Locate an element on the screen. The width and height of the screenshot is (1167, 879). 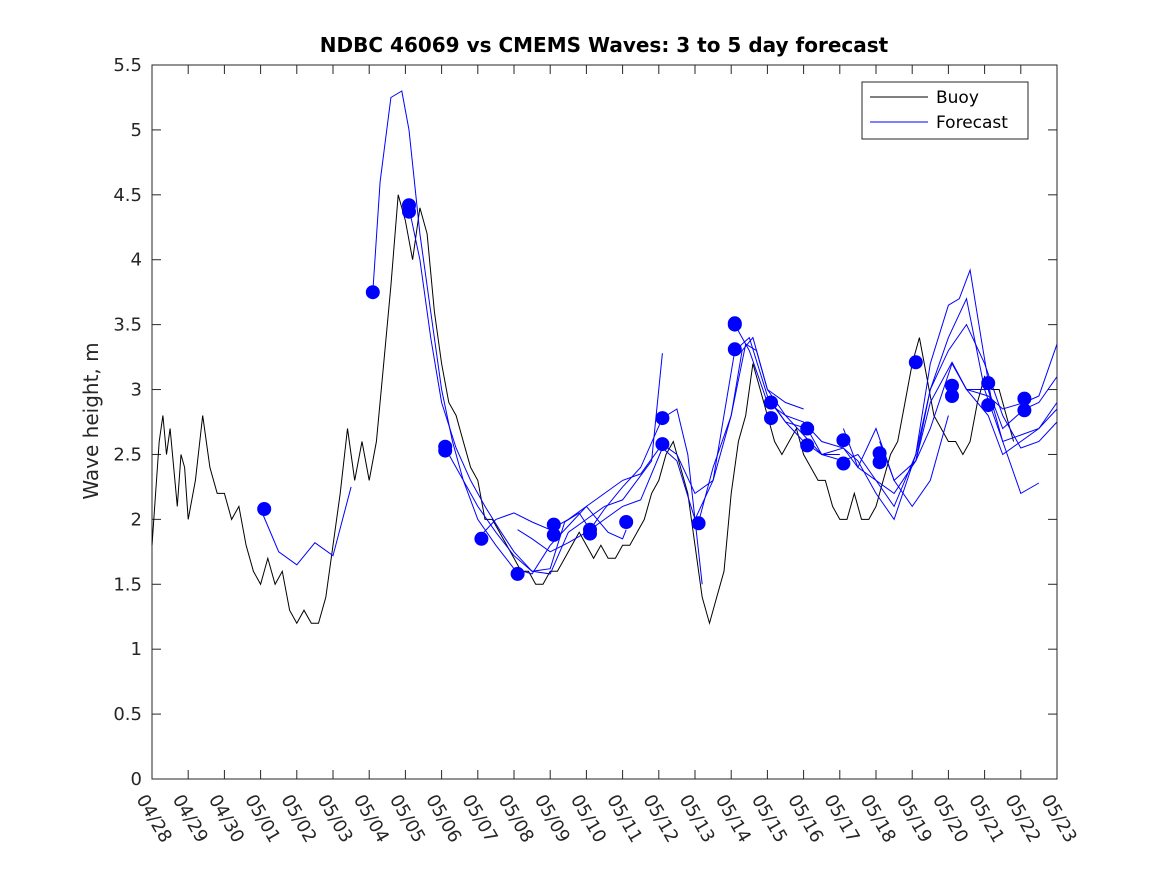
y-tick-label: 2 is located at coordinates (136, 519).